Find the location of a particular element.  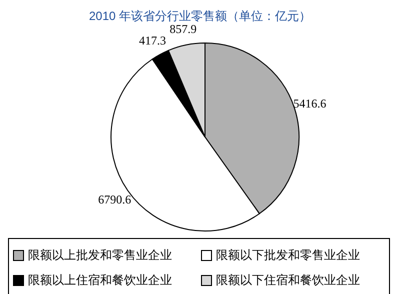

legend-label: 限额以上住宿和餐饮业企业 is located at coordinates (100, 280).